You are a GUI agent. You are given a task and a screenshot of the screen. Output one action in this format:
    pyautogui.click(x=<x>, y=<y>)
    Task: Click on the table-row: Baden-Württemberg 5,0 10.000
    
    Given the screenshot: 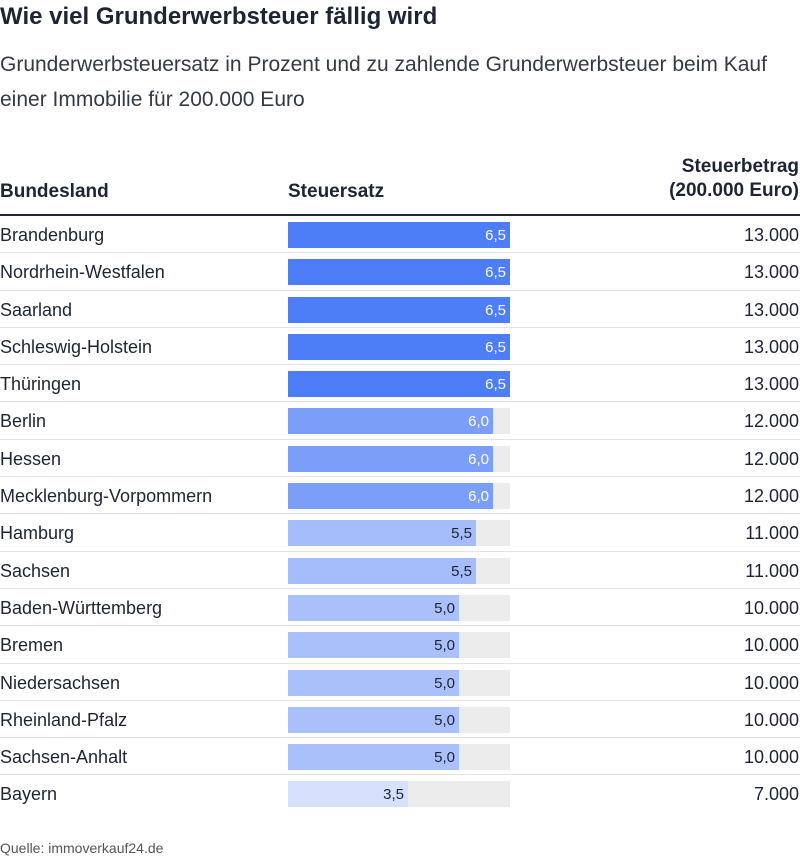 What is the action you would take?
    pyautogui.click(x=400, y=608)
    